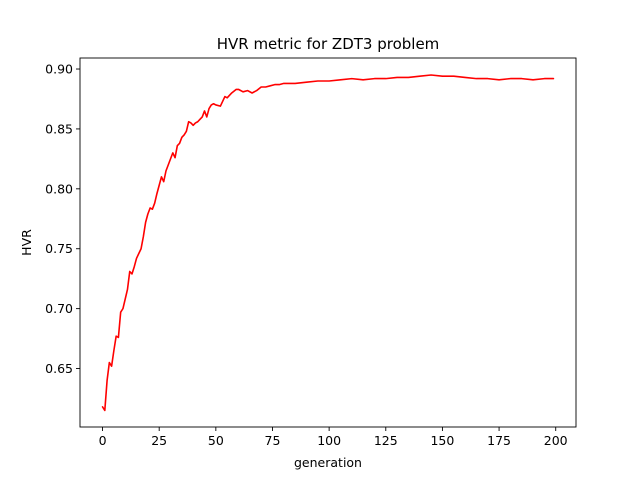  What do you see at coordinates (329, 440) in the screenshot?
I see `x-tick-label: 100` at bounding box center [329, 440].